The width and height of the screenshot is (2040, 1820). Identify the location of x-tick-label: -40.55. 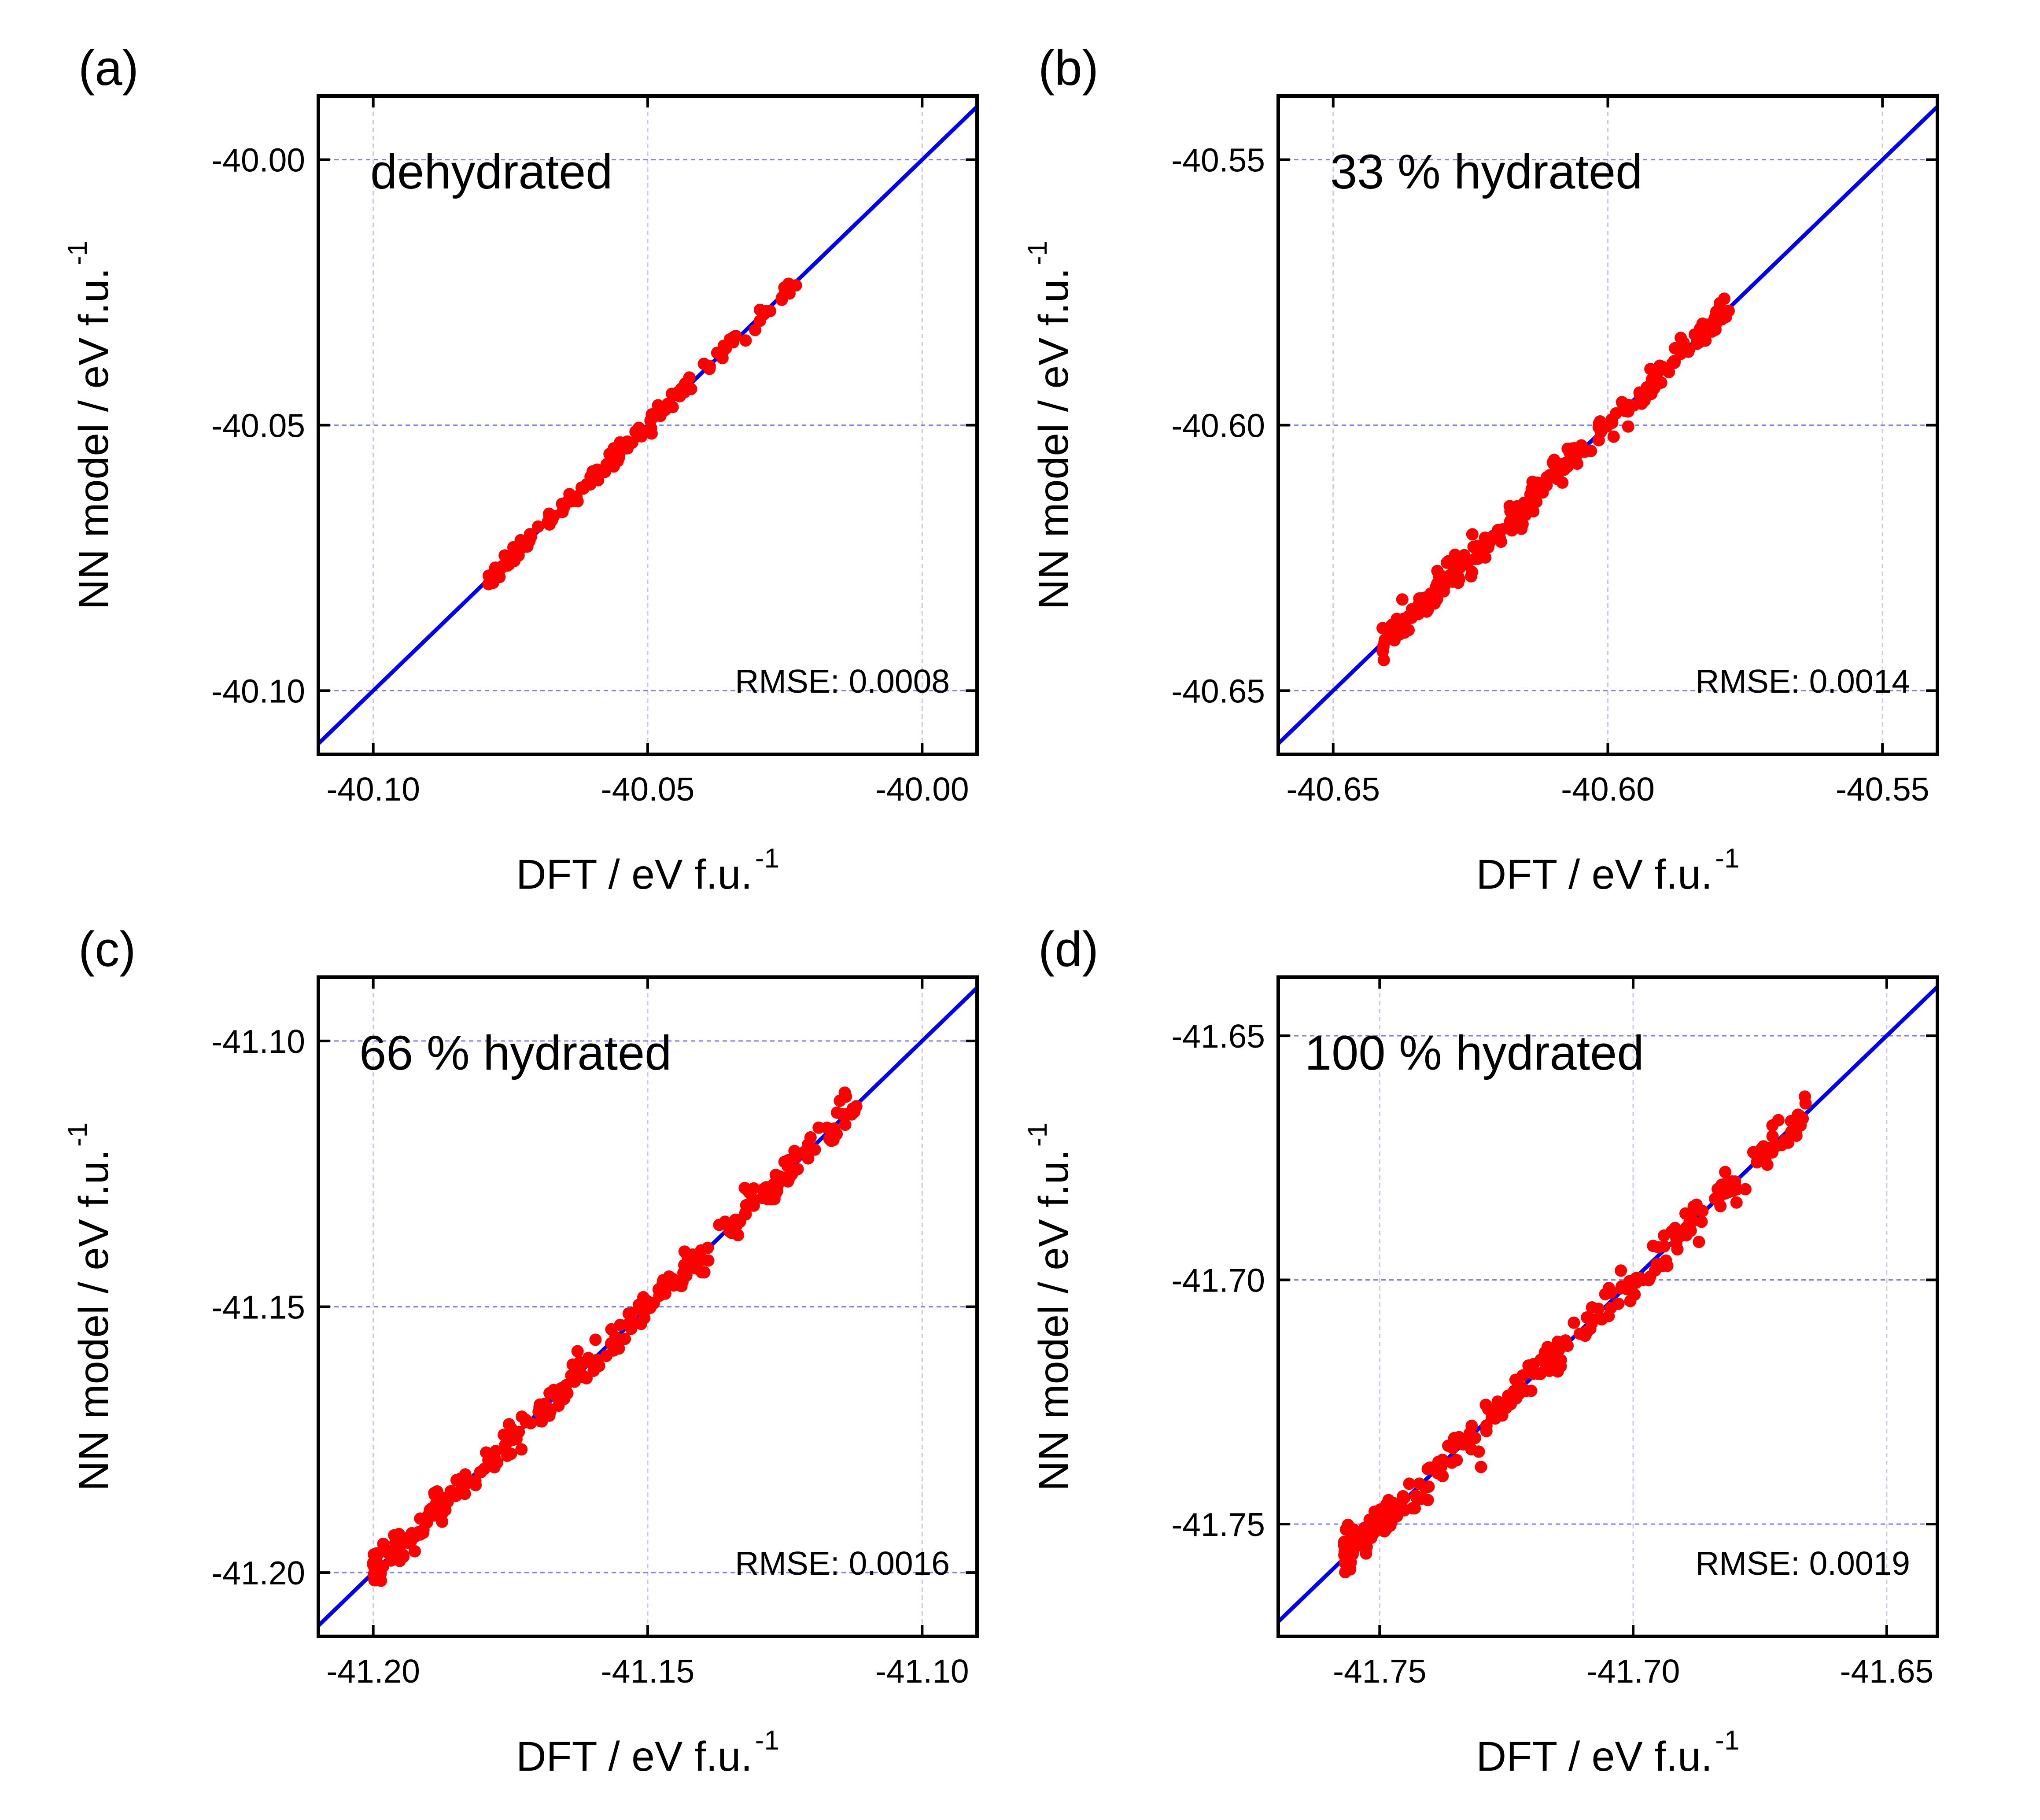
(1882, 789).